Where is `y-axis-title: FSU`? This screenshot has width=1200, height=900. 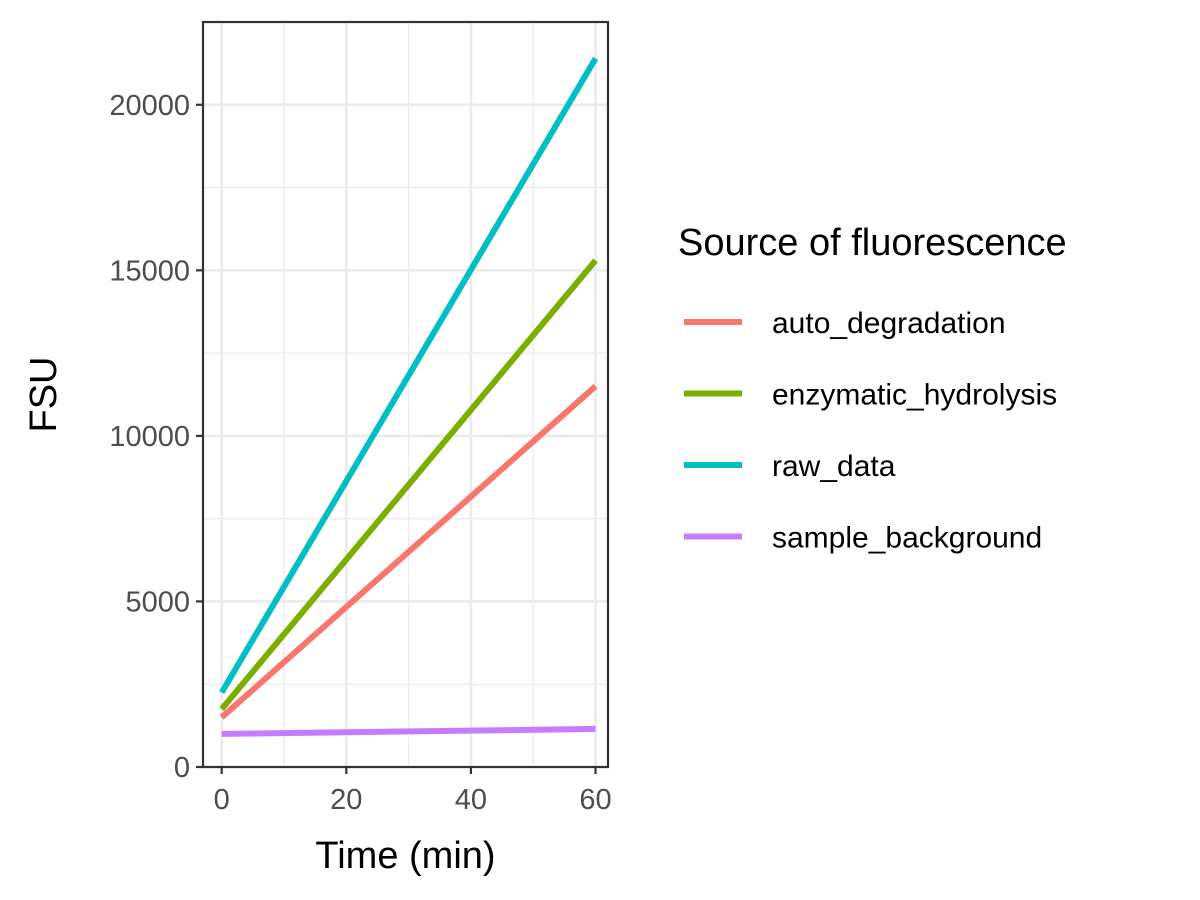
y-axis-title: FSU is located at coordinates (44, 395).